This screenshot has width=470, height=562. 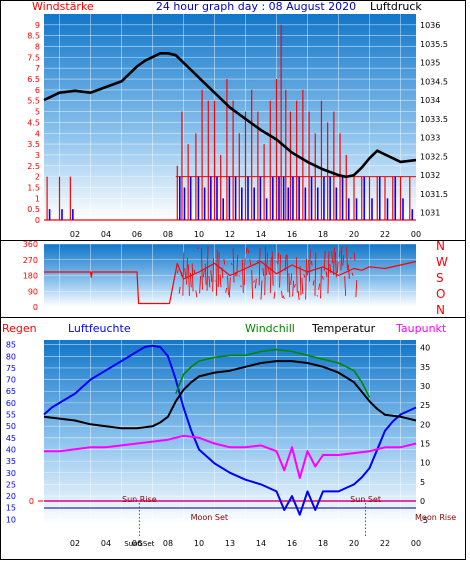 I want to click on astro-event-label: Moon Set, so click(x=209, y=517).